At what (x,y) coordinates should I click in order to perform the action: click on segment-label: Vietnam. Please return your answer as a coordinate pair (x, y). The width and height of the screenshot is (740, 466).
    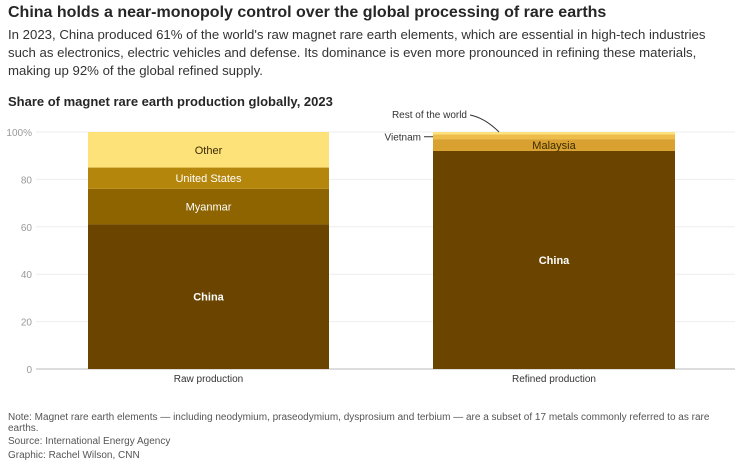
    Looking at the image, I should click on (402, 138).